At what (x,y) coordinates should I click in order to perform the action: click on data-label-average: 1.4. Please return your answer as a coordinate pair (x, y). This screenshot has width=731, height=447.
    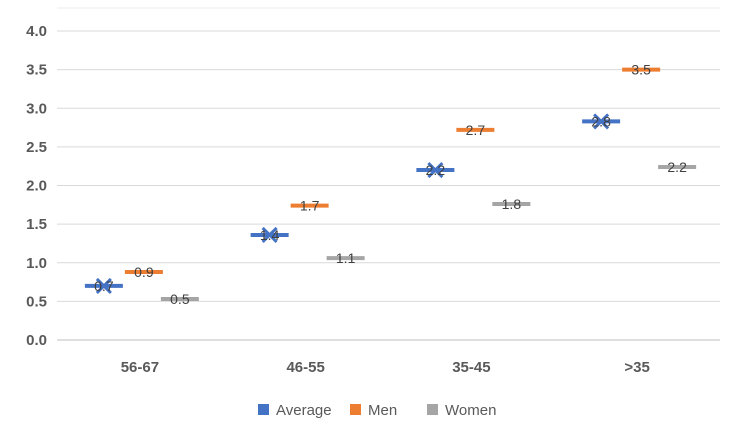
    Looking at the image, I should click on (270, 235).